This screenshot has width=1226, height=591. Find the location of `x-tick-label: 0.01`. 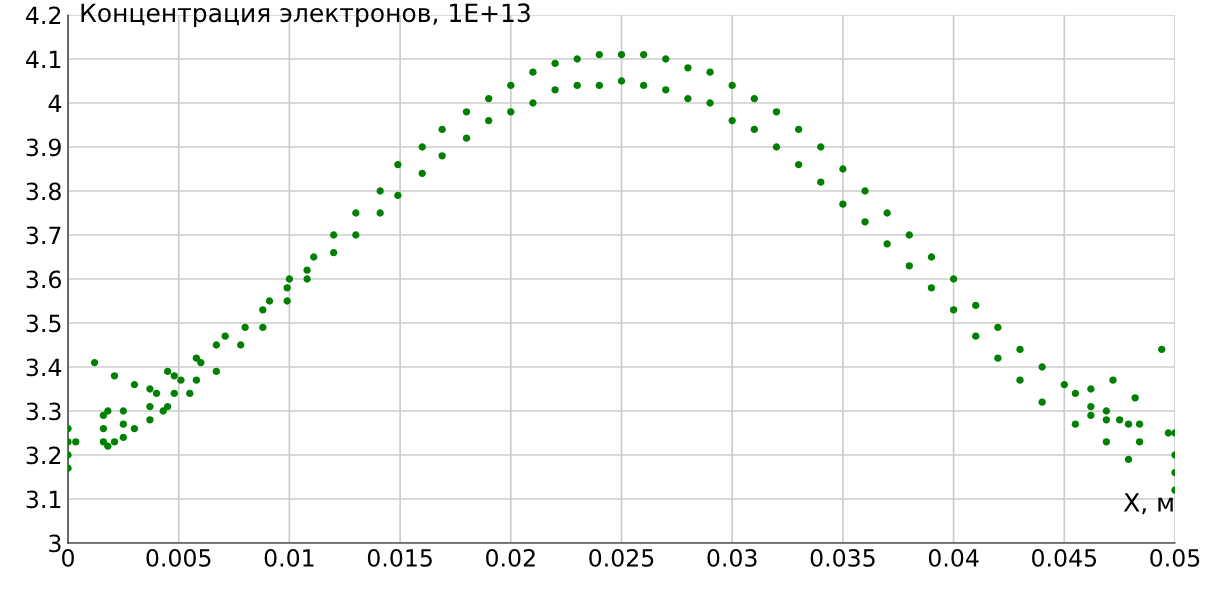

x-tick-label: 0.01 is located at coordinates (289, 557).